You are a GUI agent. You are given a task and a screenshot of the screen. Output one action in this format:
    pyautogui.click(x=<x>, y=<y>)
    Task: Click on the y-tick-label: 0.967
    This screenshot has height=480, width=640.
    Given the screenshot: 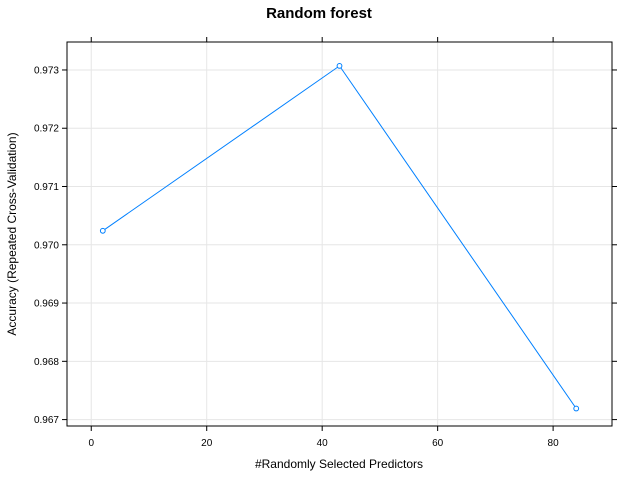 What is the action you would take?
    pyautogui.click(x=46, y=420)
    